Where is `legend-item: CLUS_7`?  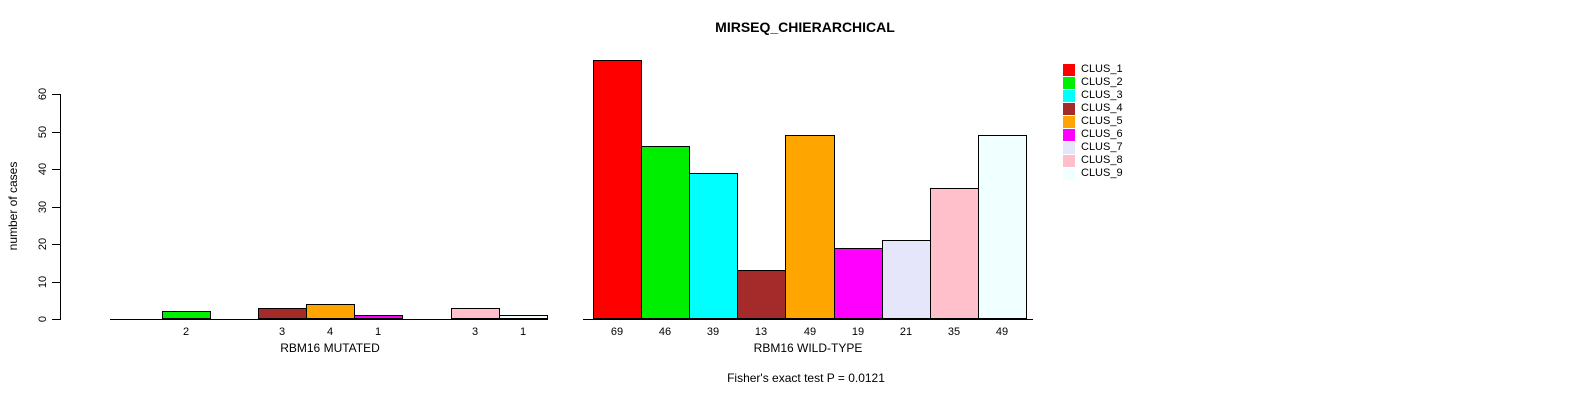 legend-item: CLUS_7 is located at coordinates (1093, 147).